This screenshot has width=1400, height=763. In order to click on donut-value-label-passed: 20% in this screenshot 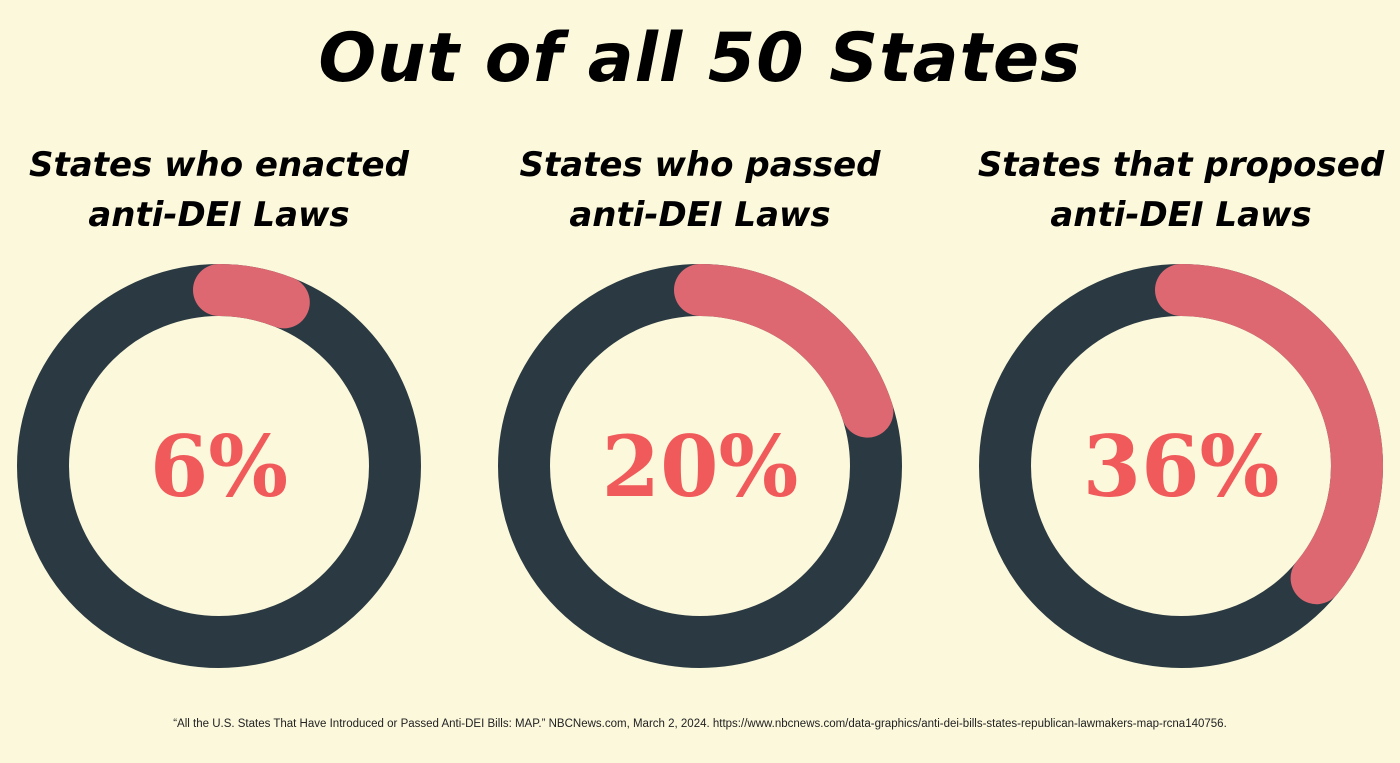, I will do `click(700, 466)`.